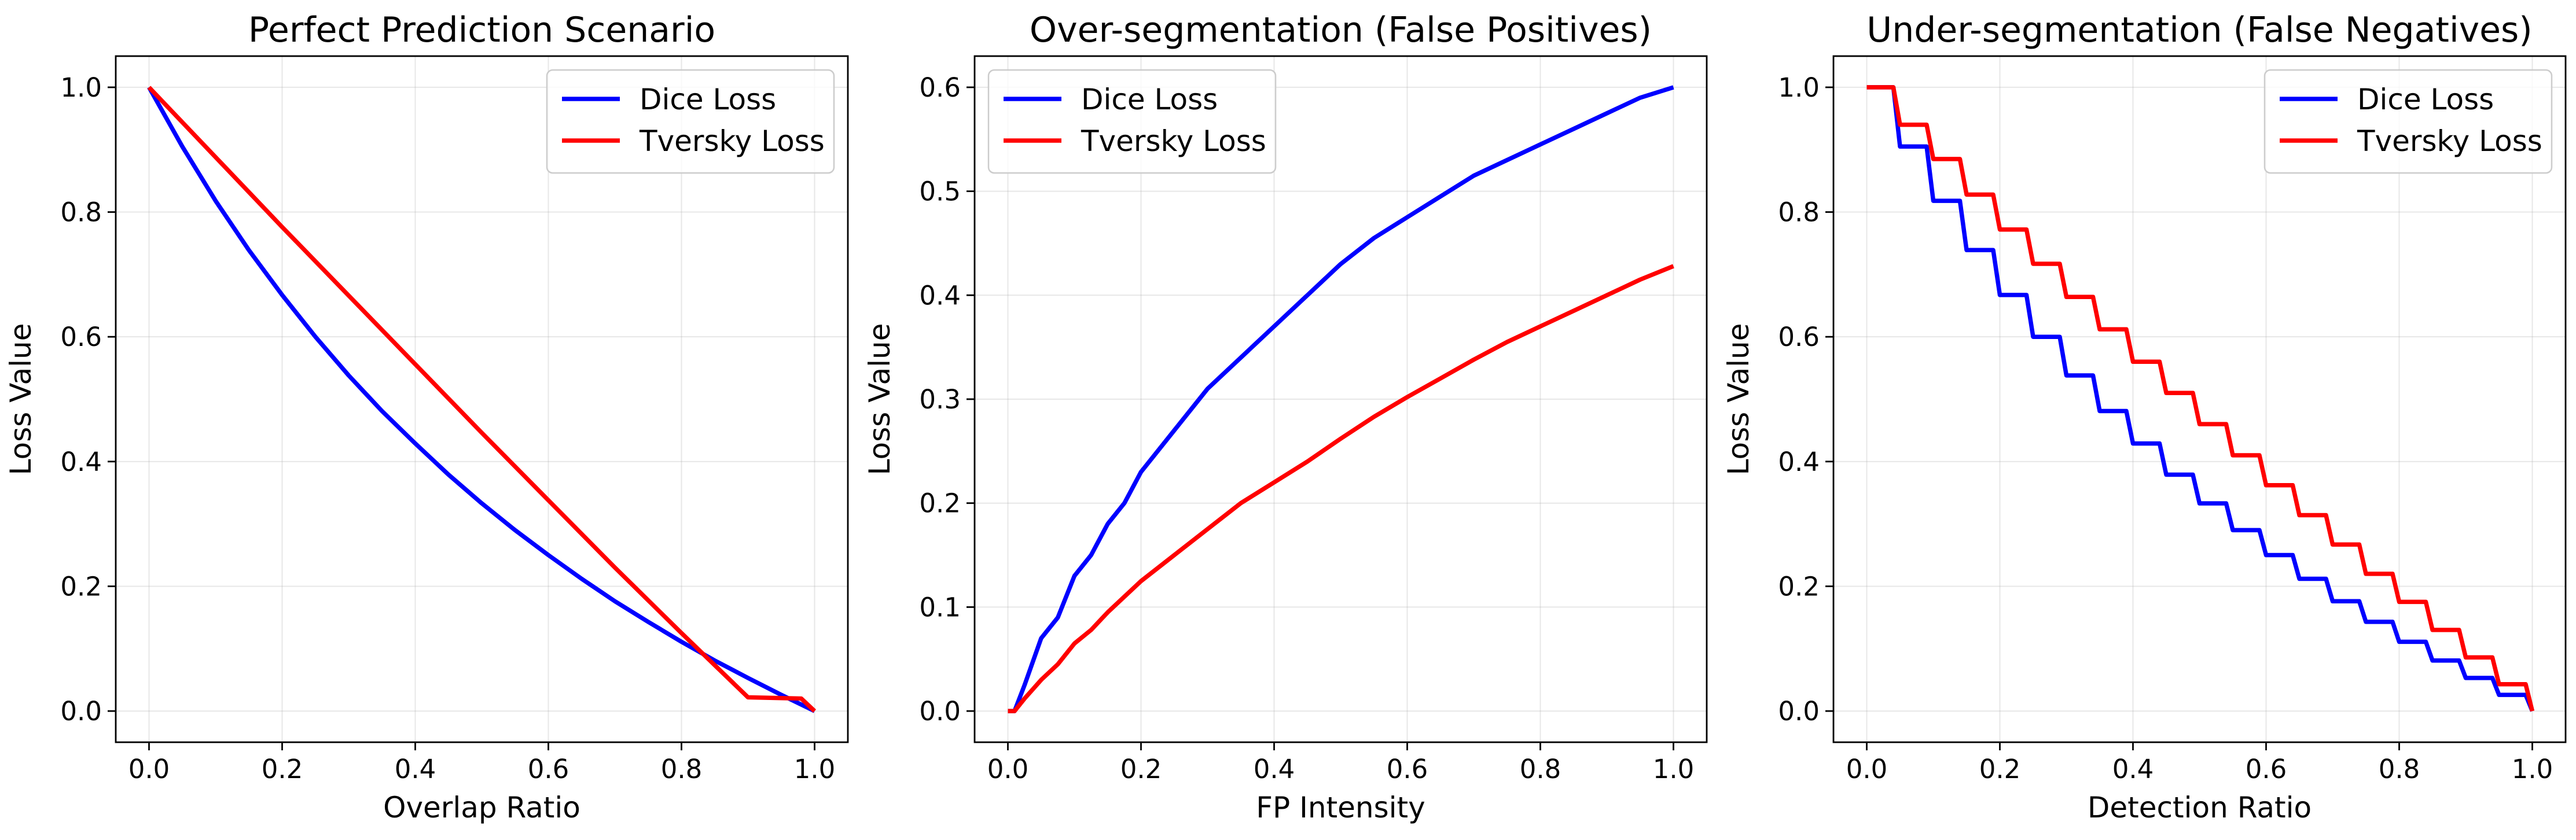 This screenshot has height=840, width=2576. What do you see at coordinates (482, 807) in the screenshot?
I see `x-axis-label: Overlap Ratio` at bounding box center [482, 807].